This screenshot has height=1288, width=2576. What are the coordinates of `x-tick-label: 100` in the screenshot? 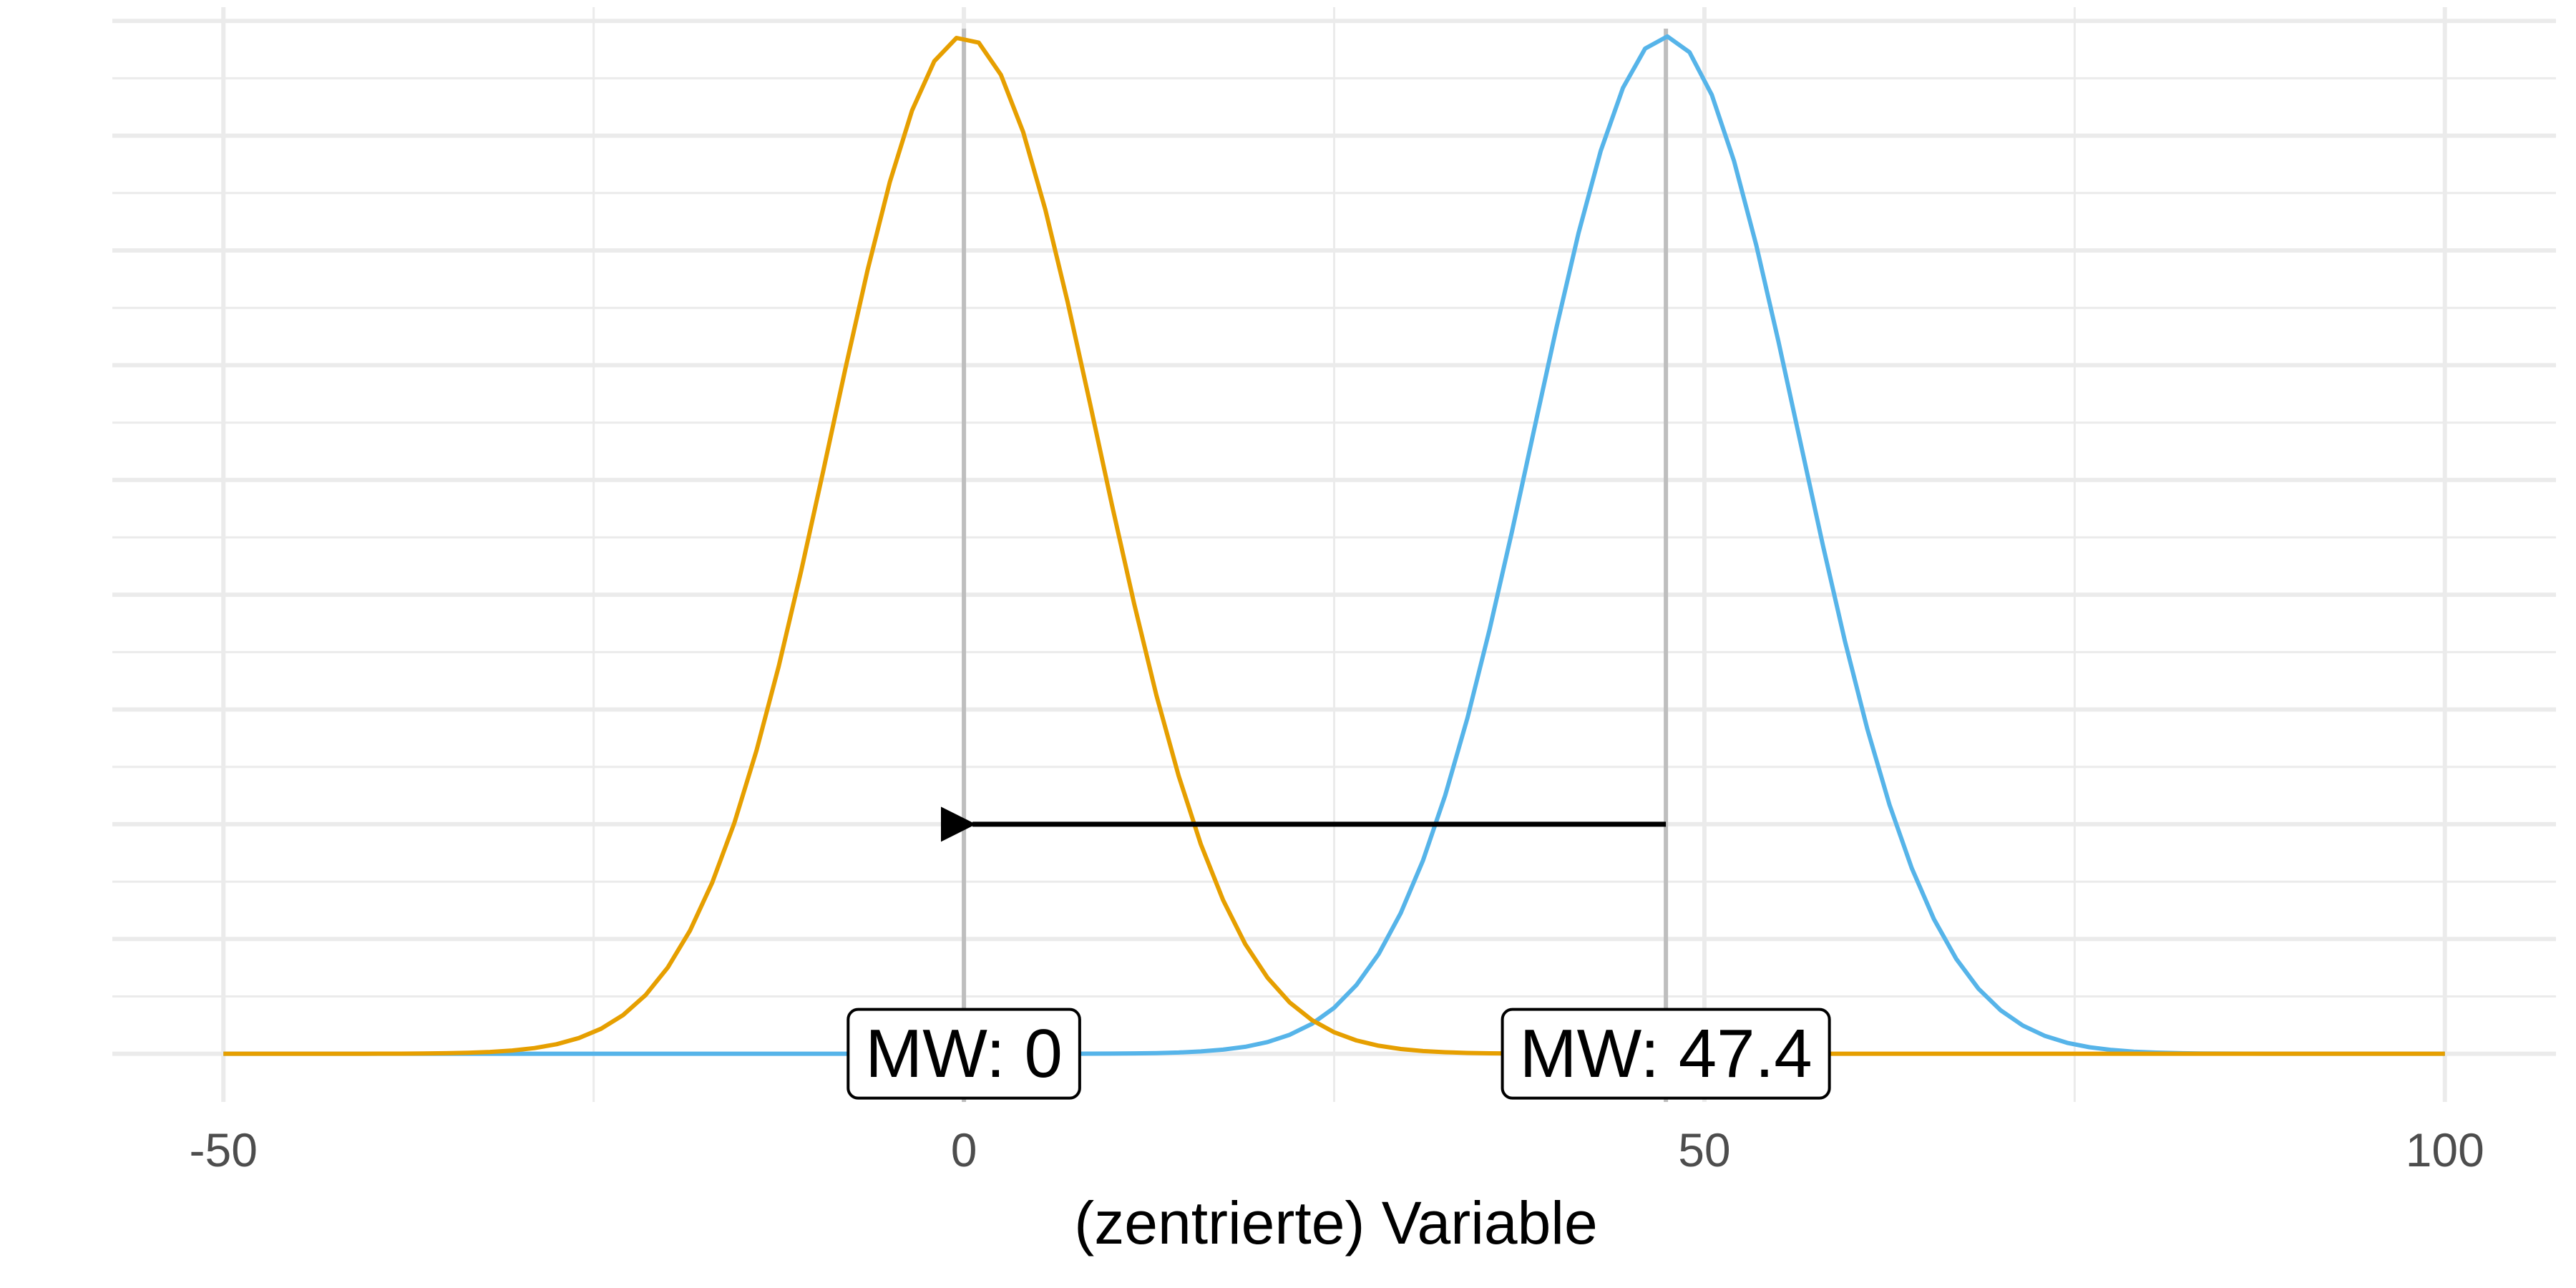 It's located at (2445, 1149).